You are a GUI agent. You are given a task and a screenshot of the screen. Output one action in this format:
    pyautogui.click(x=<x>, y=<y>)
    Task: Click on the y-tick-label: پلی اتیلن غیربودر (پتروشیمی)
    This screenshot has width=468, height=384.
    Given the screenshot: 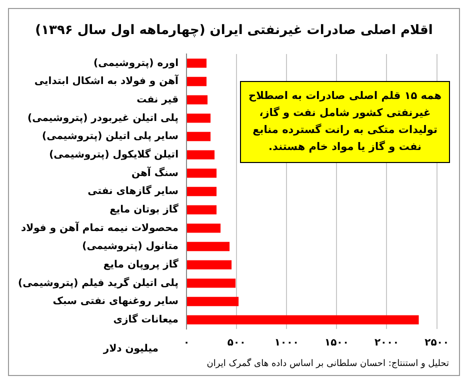 What is the action you would take?
    pyautogui.click(x=103, y=118)
    